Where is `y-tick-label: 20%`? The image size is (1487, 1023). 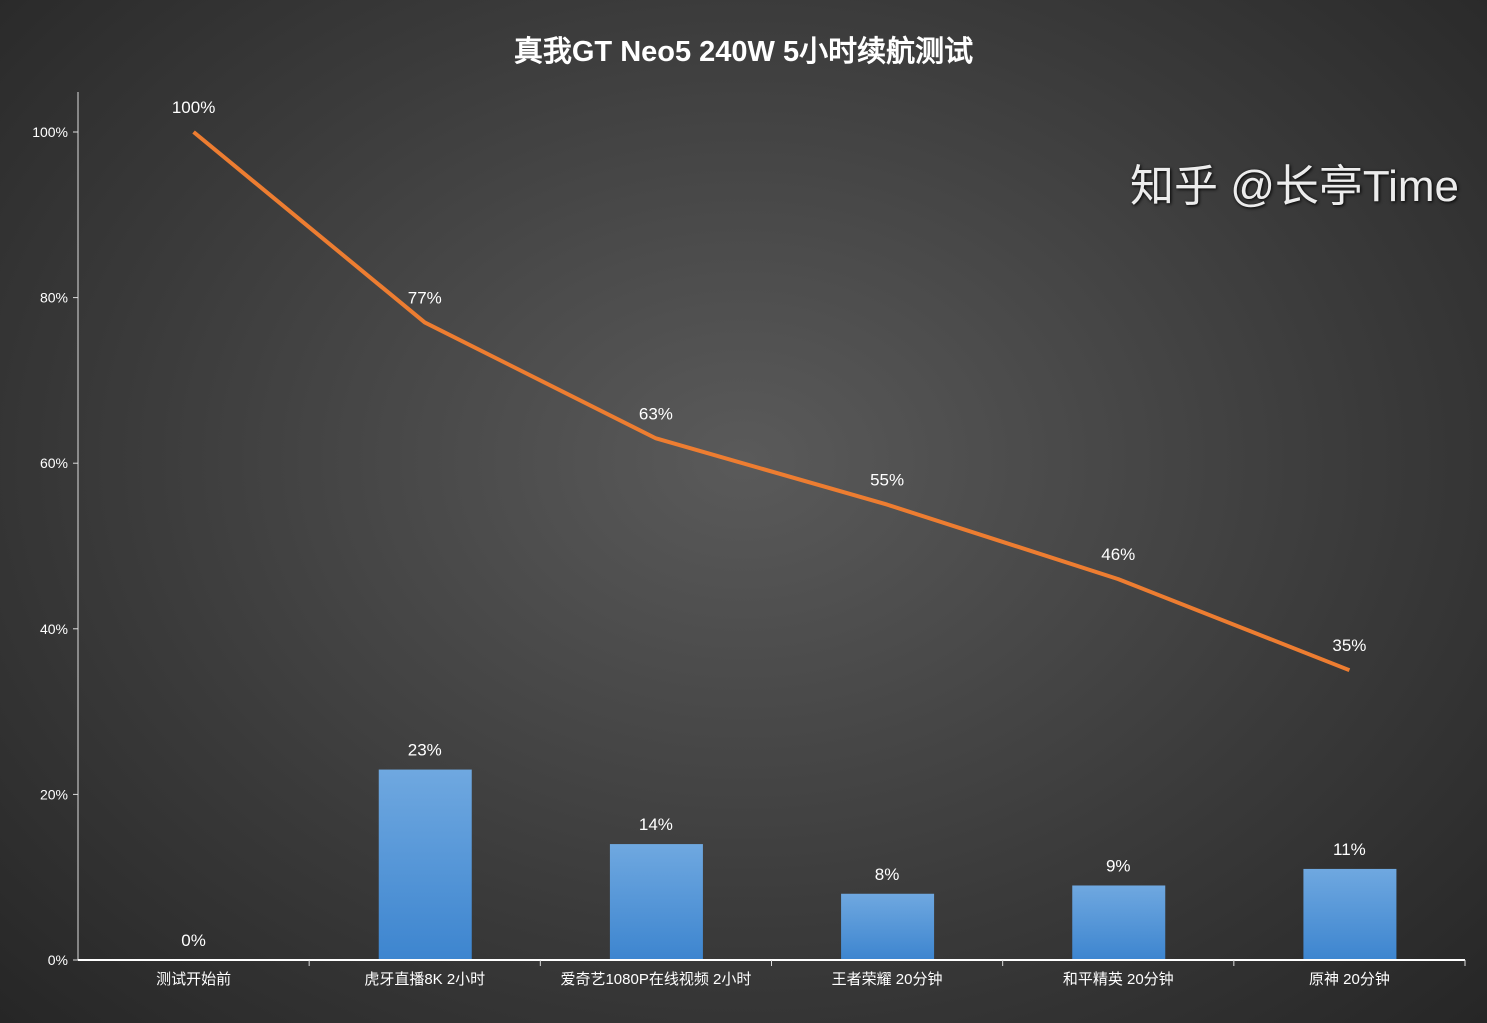
y-tick-label: 20% is located at coordinates (54, 794).